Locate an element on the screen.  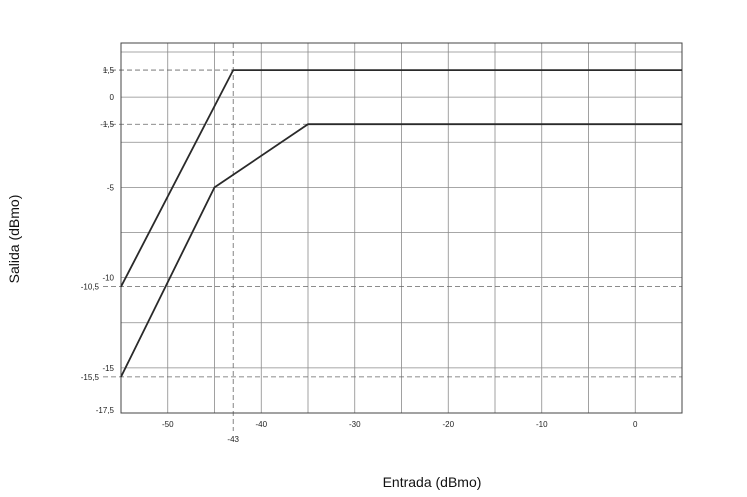
y-tick-label: 0 is located at coordinates (112, 97).